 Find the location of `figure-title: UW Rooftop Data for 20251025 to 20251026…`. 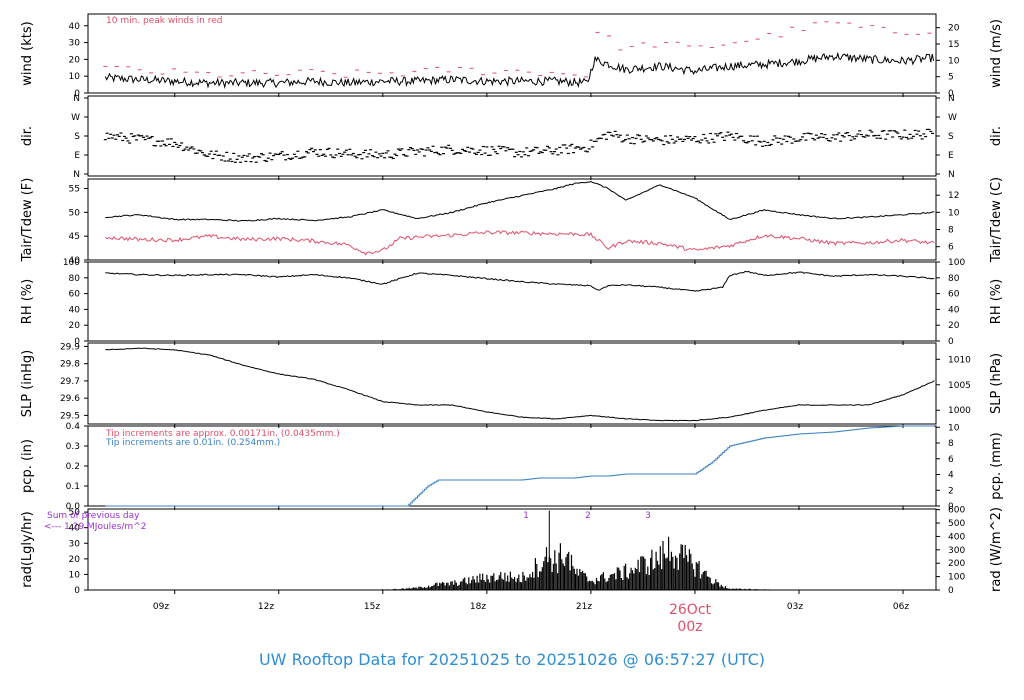

figure-title: UW Rooftop Data for 20251025 to 20251026… is located at coordinates (512, 659).